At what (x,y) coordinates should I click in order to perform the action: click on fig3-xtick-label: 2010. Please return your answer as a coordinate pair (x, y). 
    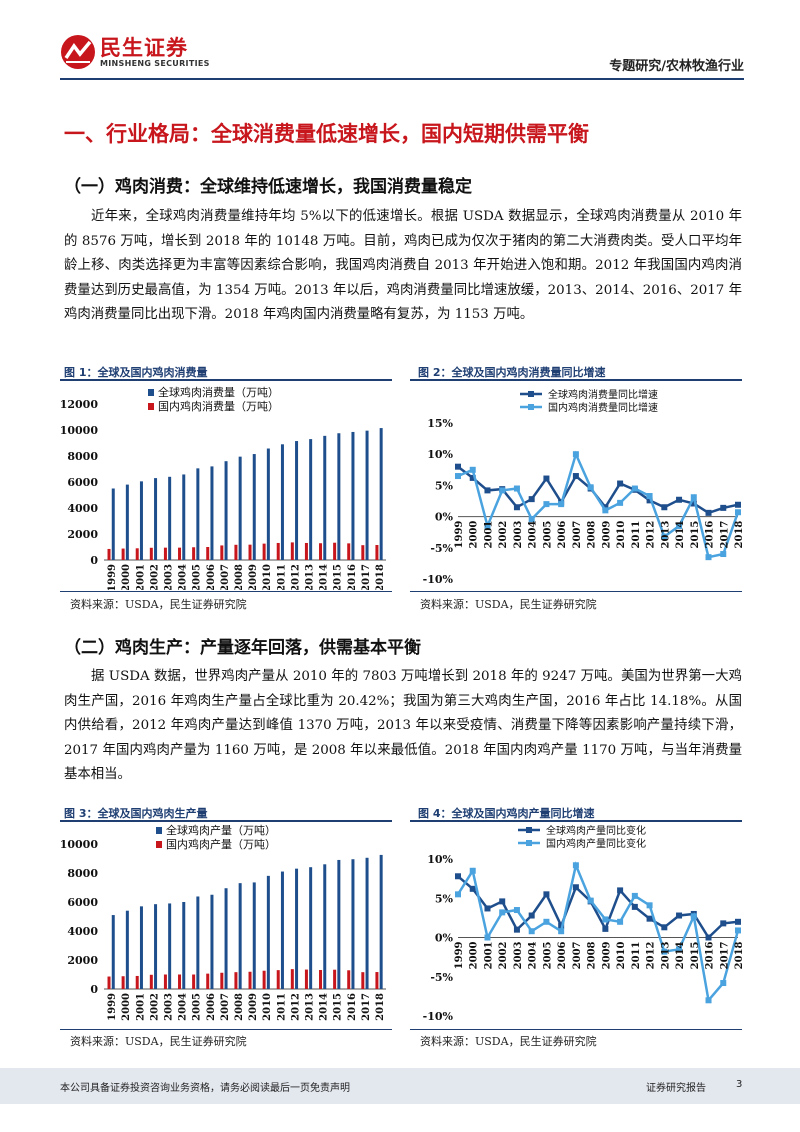
    Looking at the image, I should click on (267, 1007).